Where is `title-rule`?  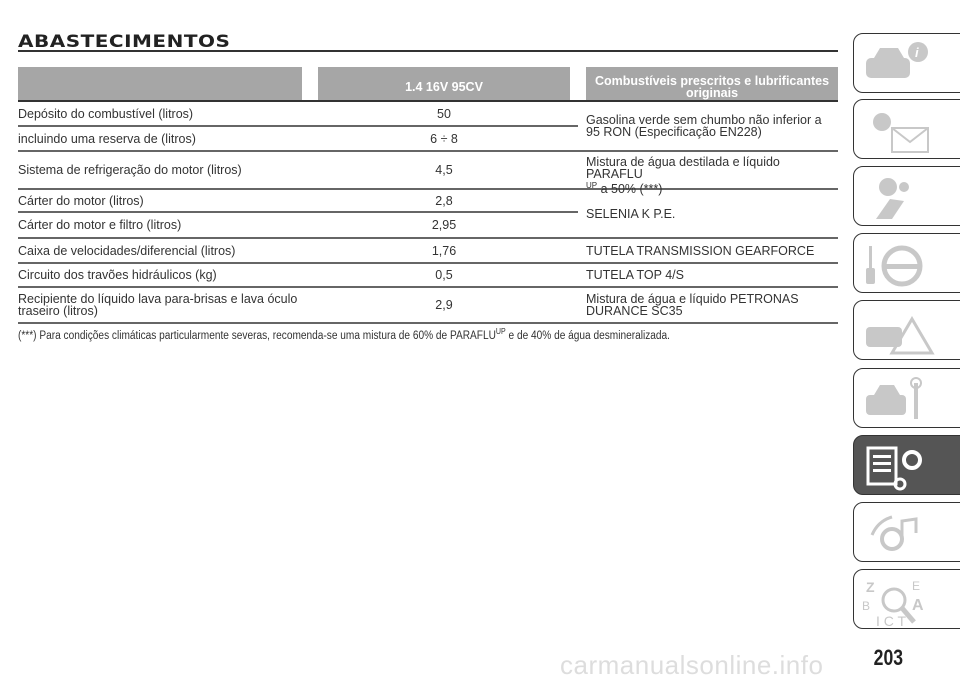
title-rule is located at coordinates (428, 51).